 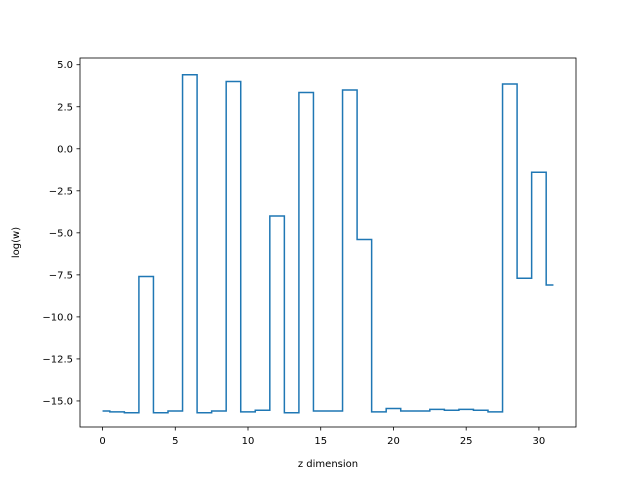 What do you see at coordinates (466, 441) in the screenshot?
I see `x-tick-label: 25` at bounding box center [466, 441].